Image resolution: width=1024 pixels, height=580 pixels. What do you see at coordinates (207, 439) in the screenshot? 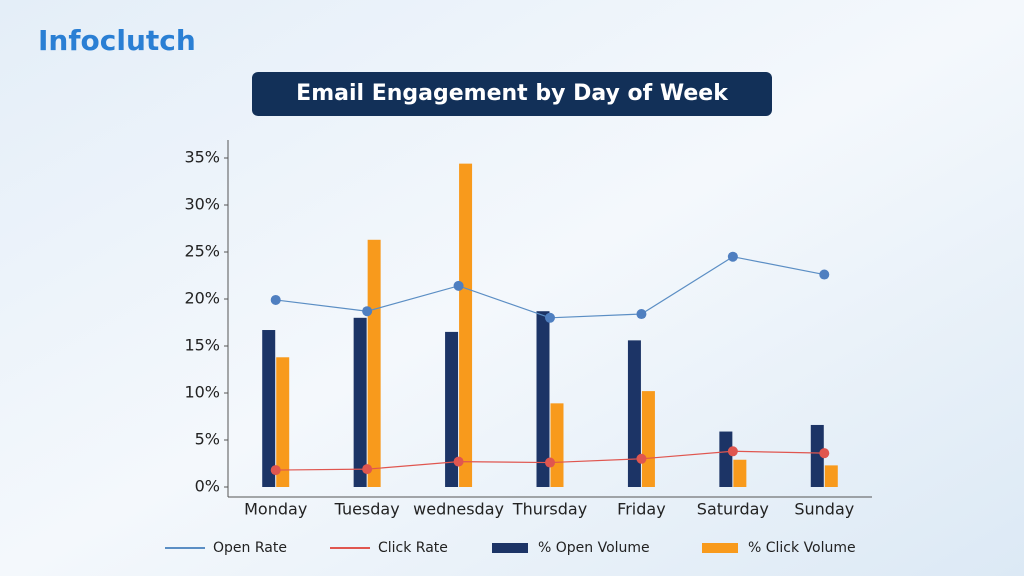
I see `y-tick-label: 5%` at bounding box center [207, 439].